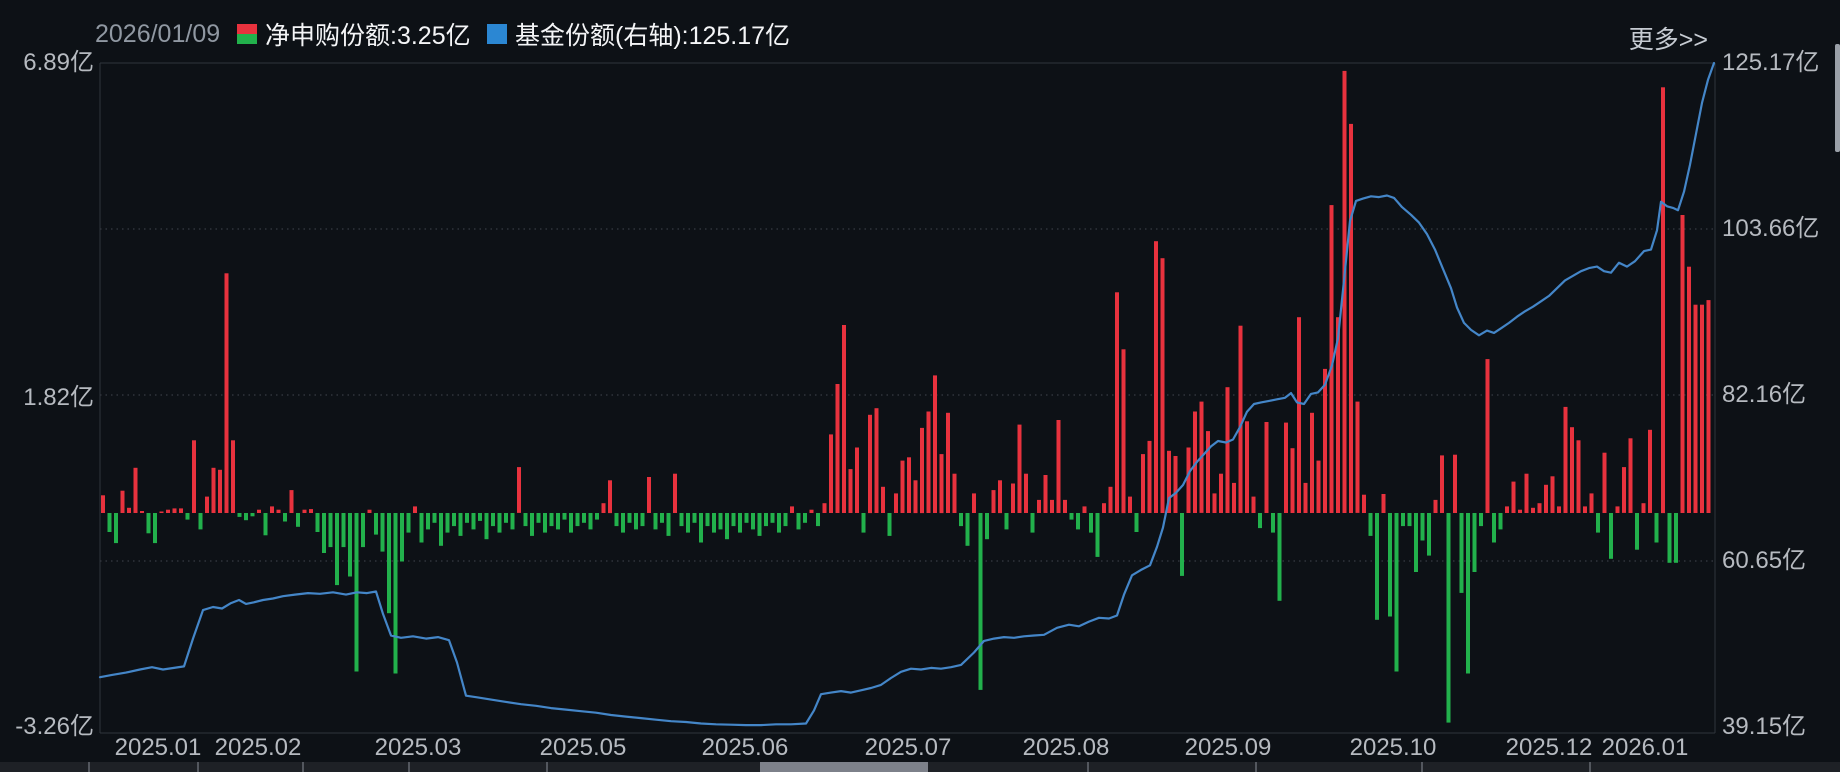 The height and width of the screenshot is (772, 1840). I want to click on legend-item-net-subscription: 净申购份额:3.25亿, so click(354, 34).